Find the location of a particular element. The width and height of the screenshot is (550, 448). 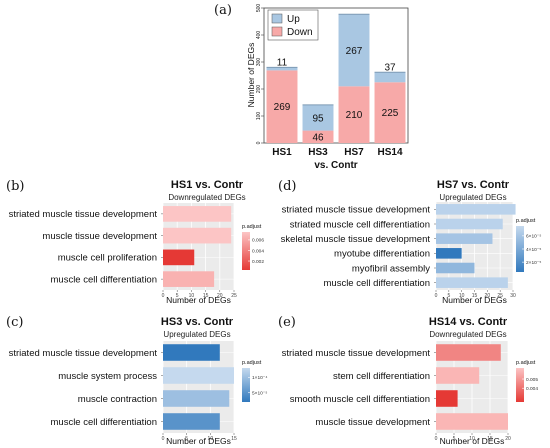

category-label-b: muscle tissue development is located at coordinates (99, 236).